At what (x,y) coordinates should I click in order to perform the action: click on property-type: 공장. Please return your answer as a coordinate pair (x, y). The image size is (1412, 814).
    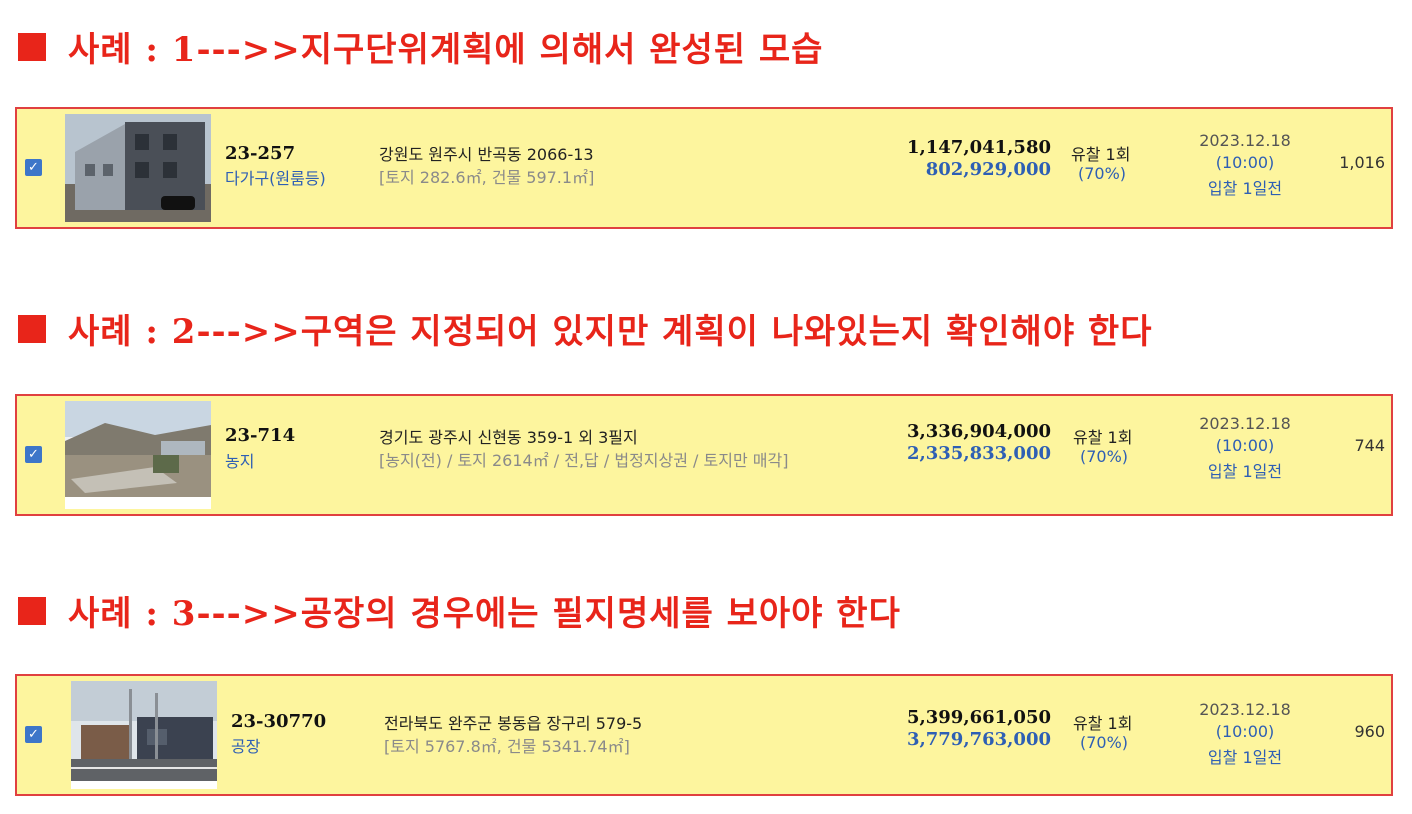
    Looking at the image, I should click on (246, 746).